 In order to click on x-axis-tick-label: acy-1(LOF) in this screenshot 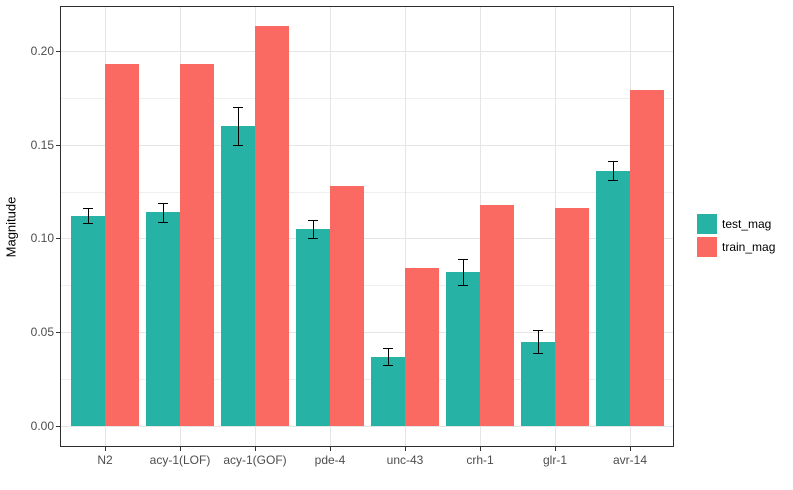, I will do `click(180, 460)`.